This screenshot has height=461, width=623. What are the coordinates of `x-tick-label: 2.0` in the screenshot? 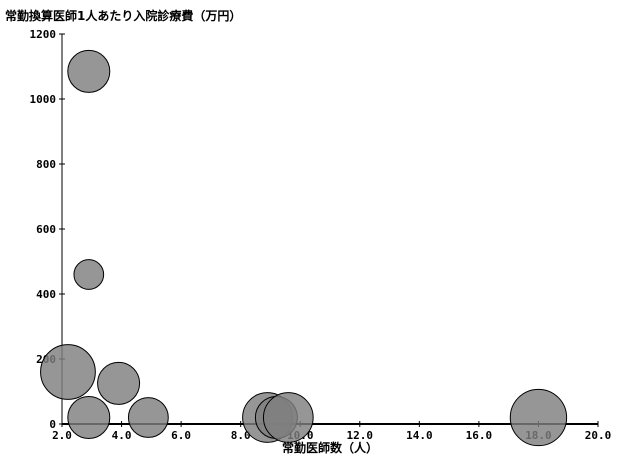 It's located at (62, 435).